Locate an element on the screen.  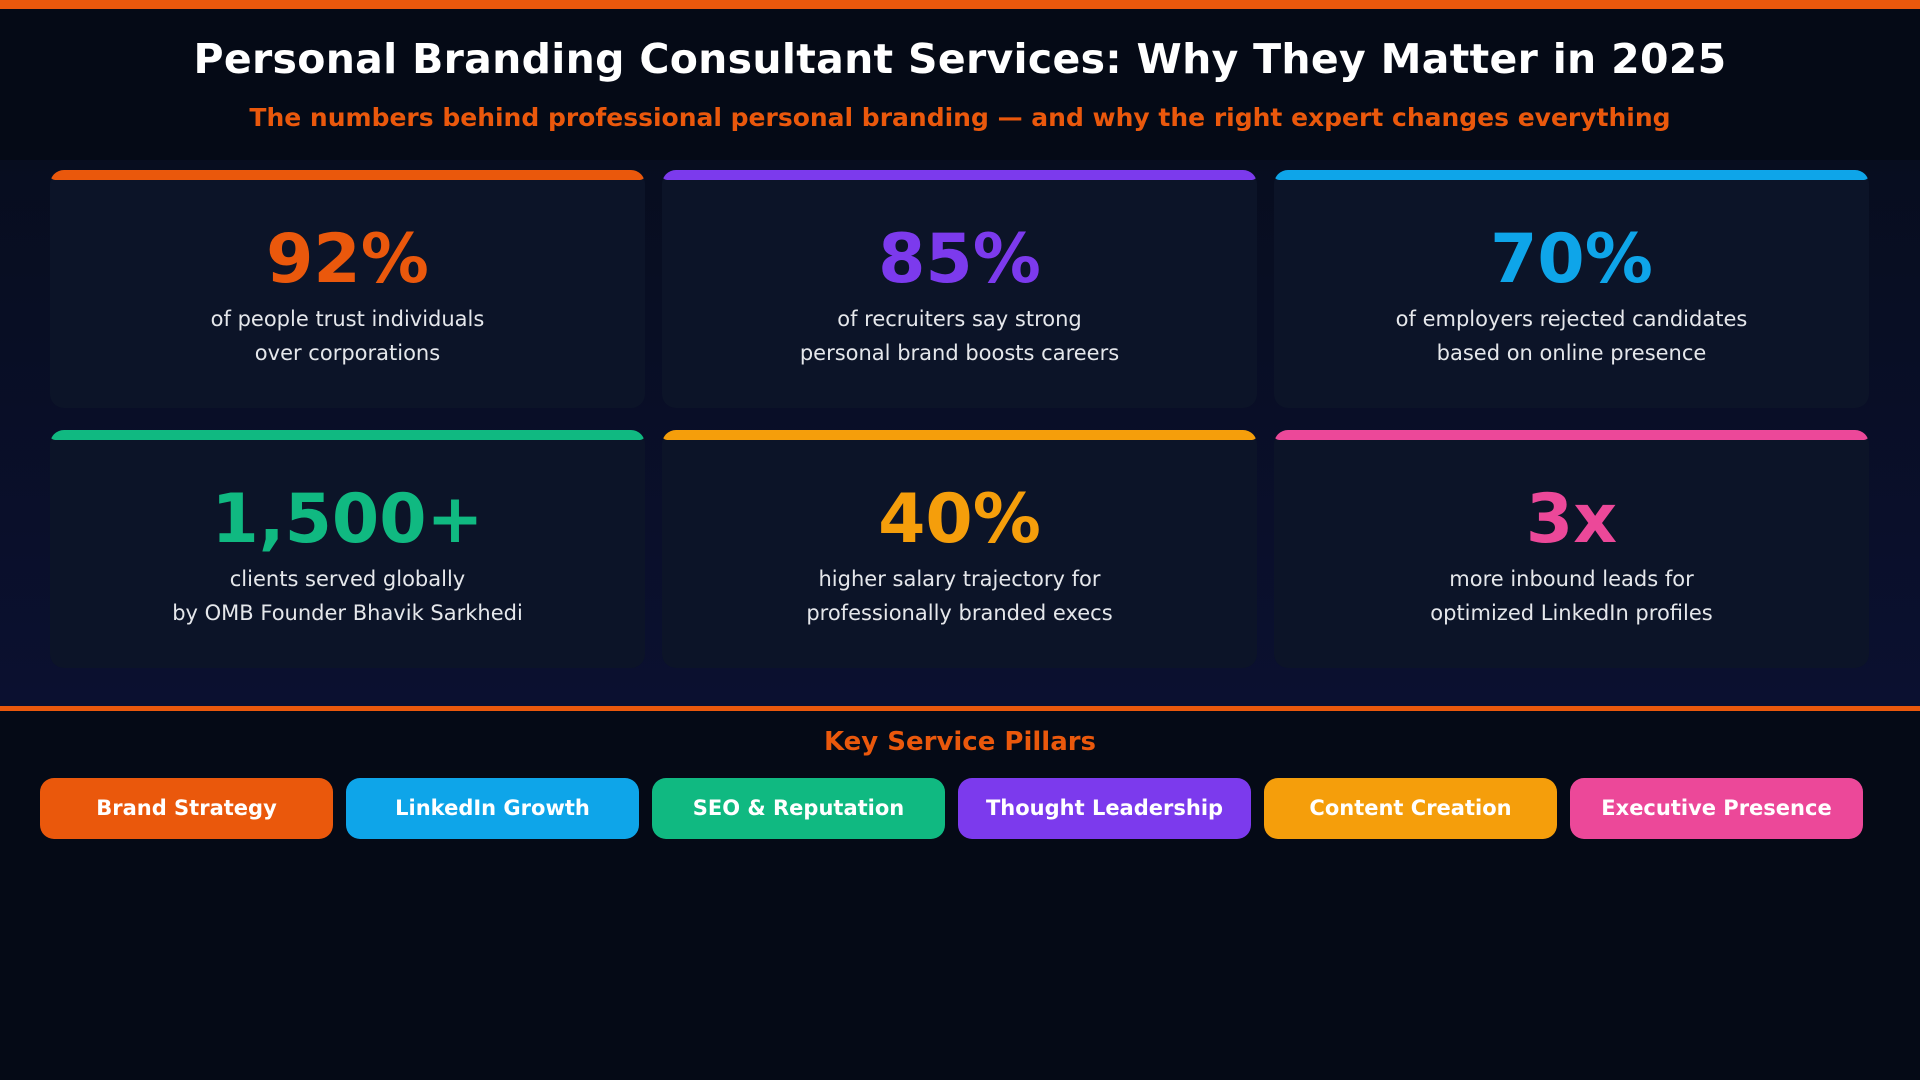
stat-description-line: optimized LinkedIn profiles is located at coordinates (1571, 613).